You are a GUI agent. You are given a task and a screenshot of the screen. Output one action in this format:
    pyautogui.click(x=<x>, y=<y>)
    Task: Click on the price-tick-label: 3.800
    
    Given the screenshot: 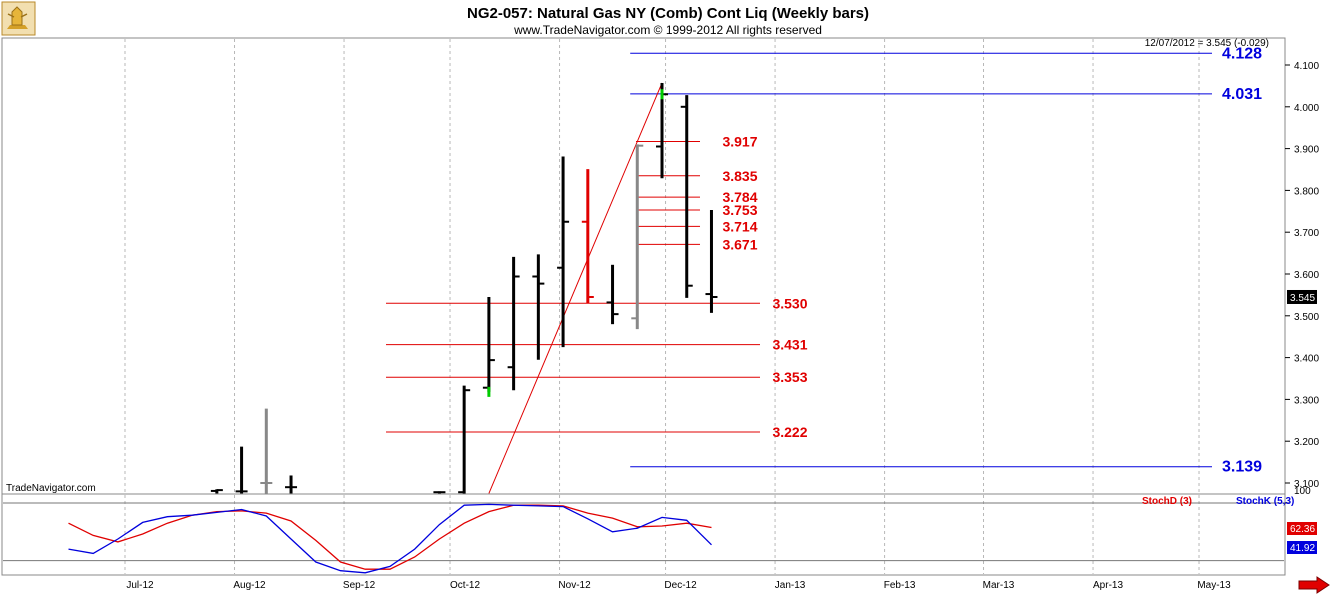 What is the action you would take?
    pyautogui.click(x=1306, y=191)
    